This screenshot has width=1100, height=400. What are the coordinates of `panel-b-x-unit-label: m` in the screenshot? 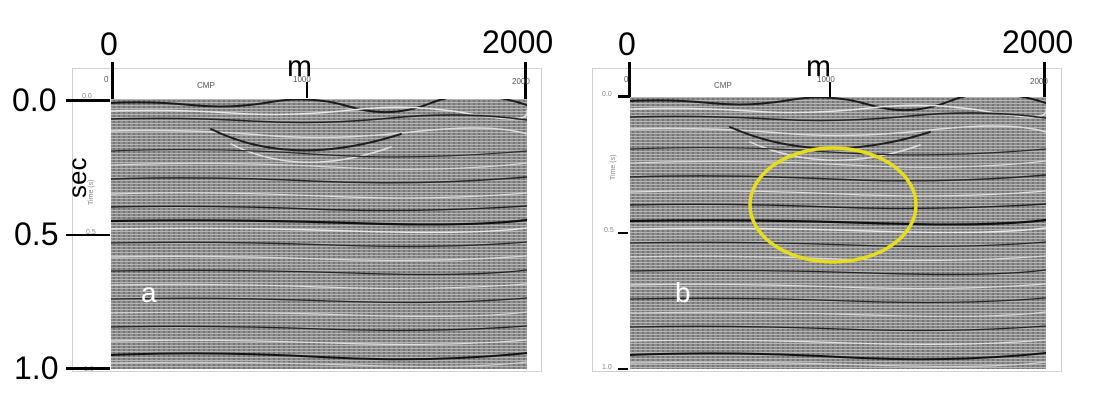 It's located at (818, 66).